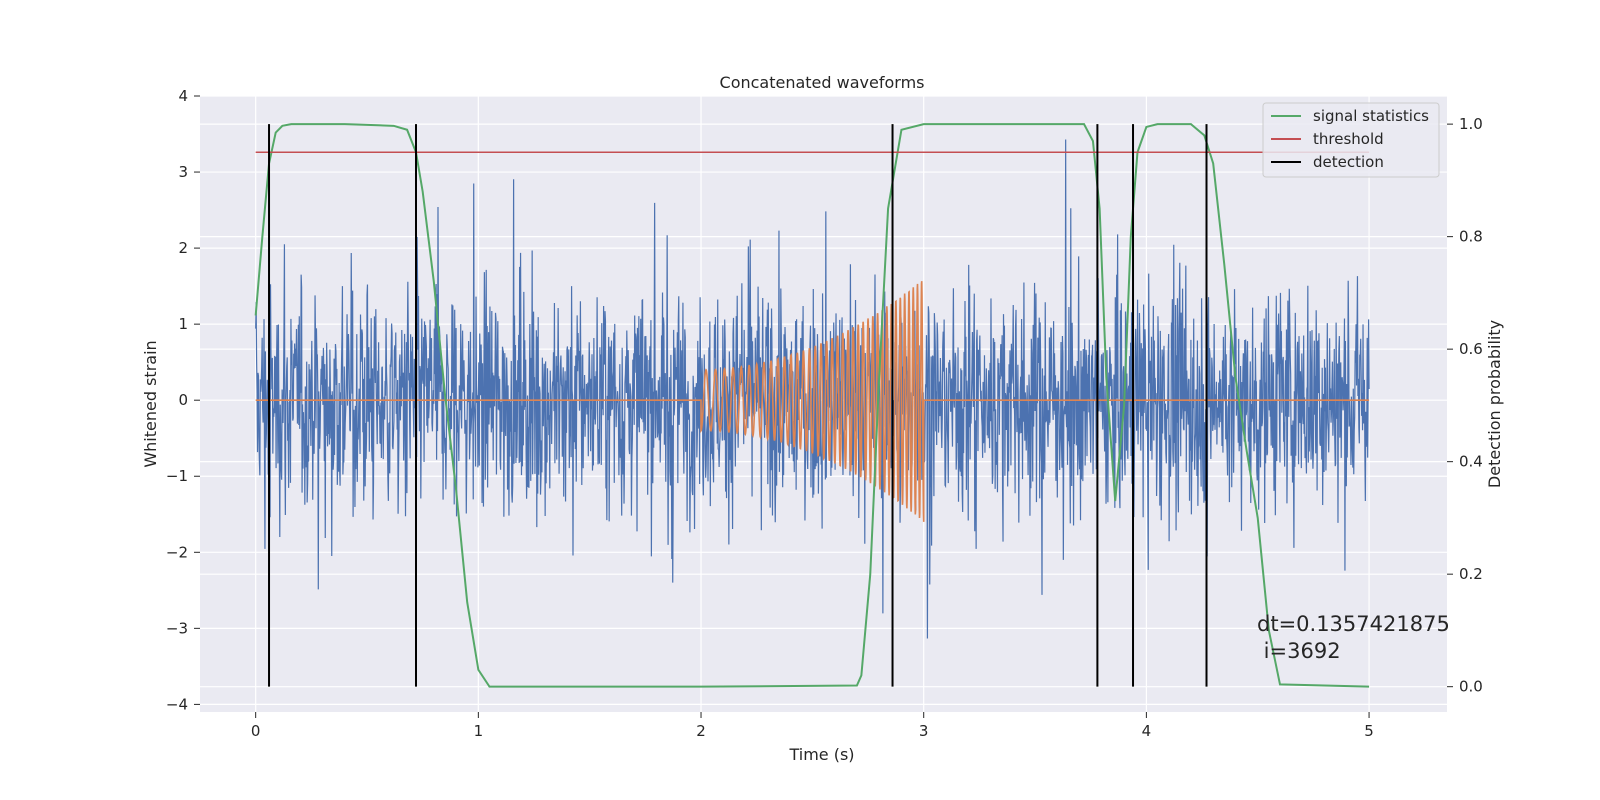 This screenshot has height=800, width=1600. I want to click on legend: signal statistics threshold detection, so click(1351, 140).